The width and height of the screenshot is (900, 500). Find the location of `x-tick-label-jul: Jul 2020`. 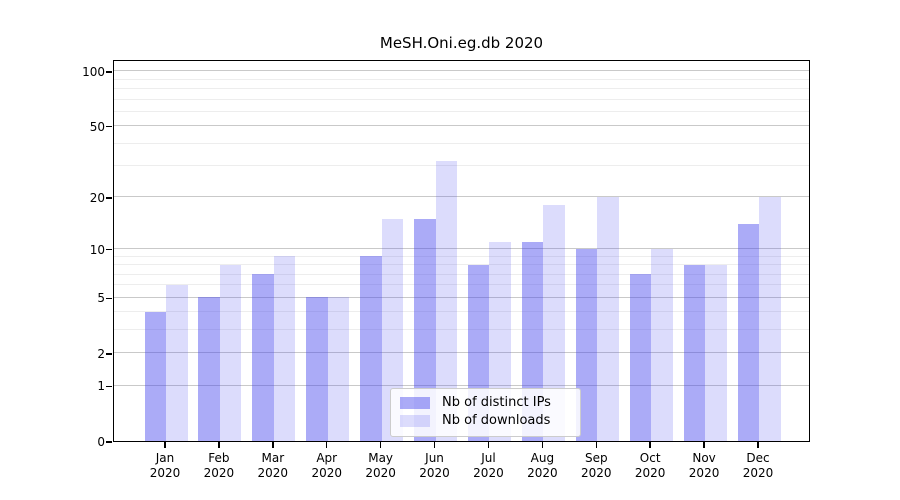

x-tick-label-jul: Jul 2020 is located at coordinates (488, 465).